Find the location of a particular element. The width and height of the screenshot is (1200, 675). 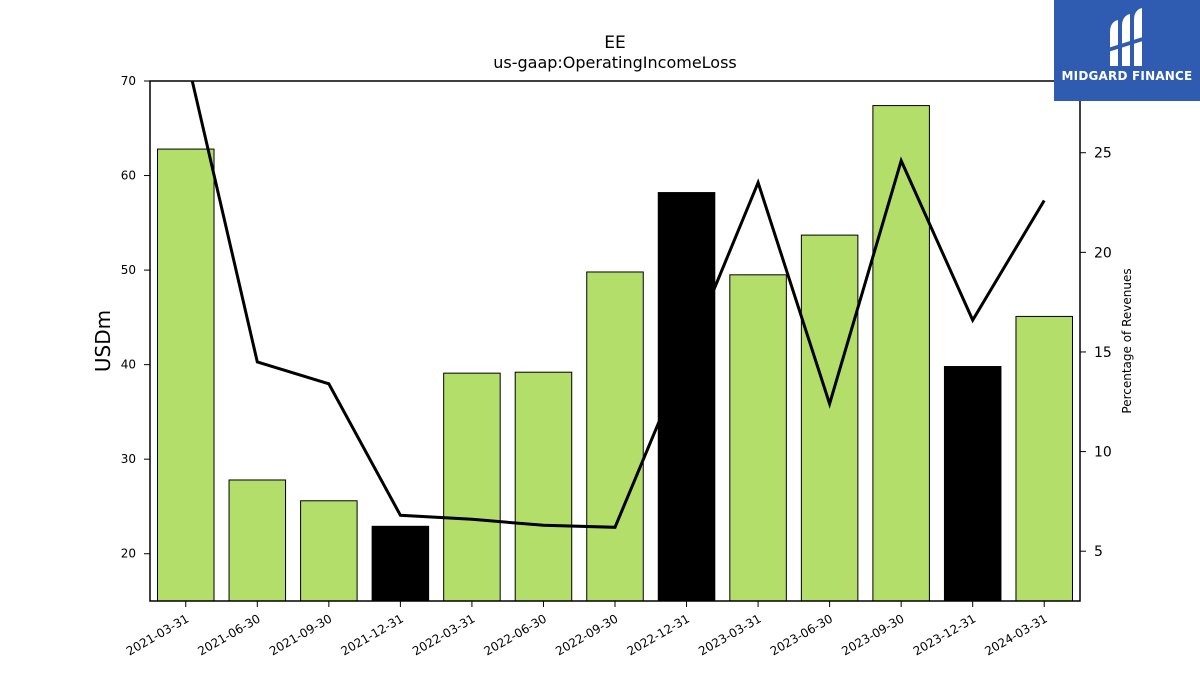

left-axis: 20 30 40 50 60 70 is located at coordinates (135, 317).